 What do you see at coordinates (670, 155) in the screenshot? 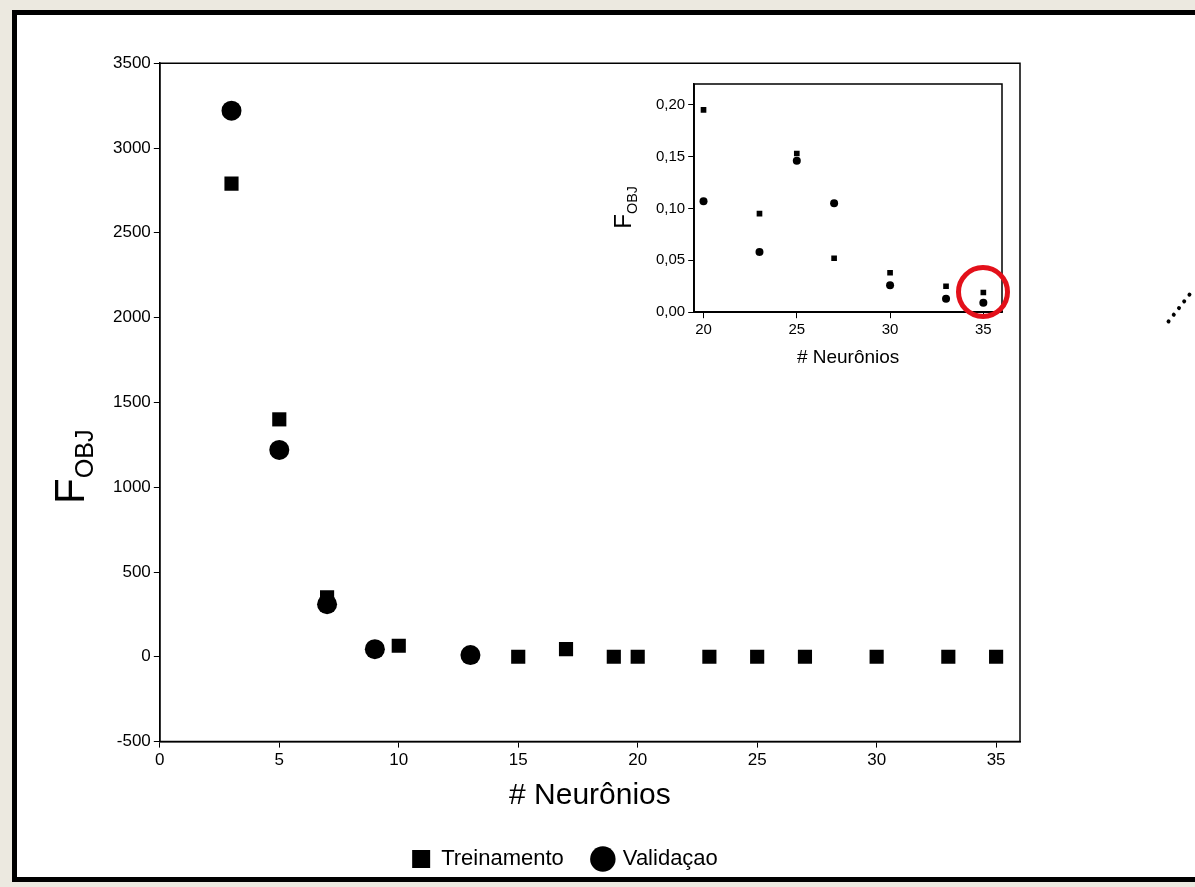
I see `y-tick-label: 0,15` at bounding box center [670, 155].